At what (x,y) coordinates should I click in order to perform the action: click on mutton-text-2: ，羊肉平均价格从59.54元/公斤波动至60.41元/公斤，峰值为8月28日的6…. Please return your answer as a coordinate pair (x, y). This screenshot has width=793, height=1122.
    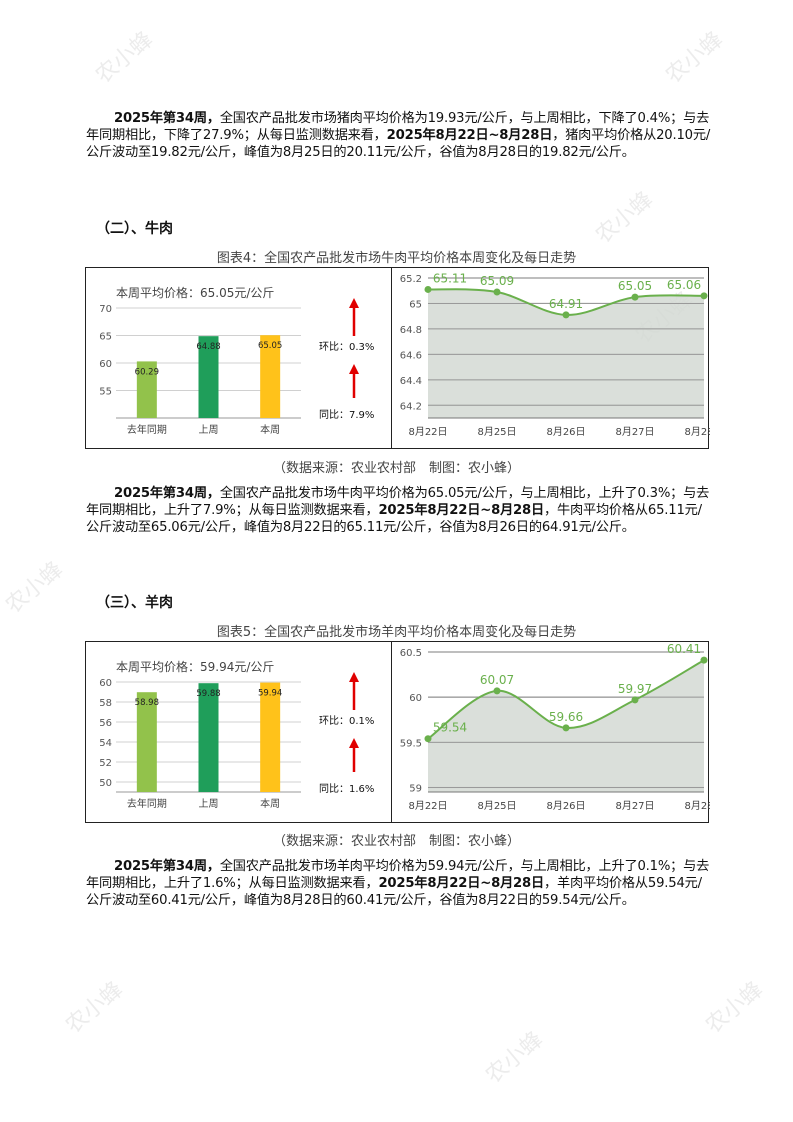
    Looking at the image, I should click on (394, 892).